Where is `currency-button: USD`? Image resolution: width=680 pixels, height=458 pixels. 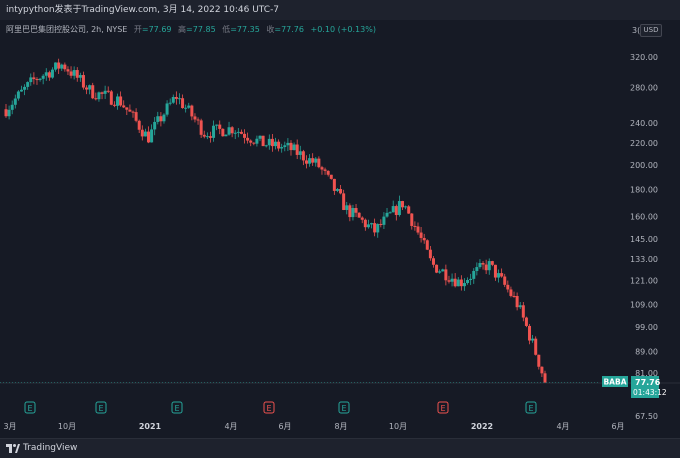
currency-button: USD is located at coordinates (651, 30).